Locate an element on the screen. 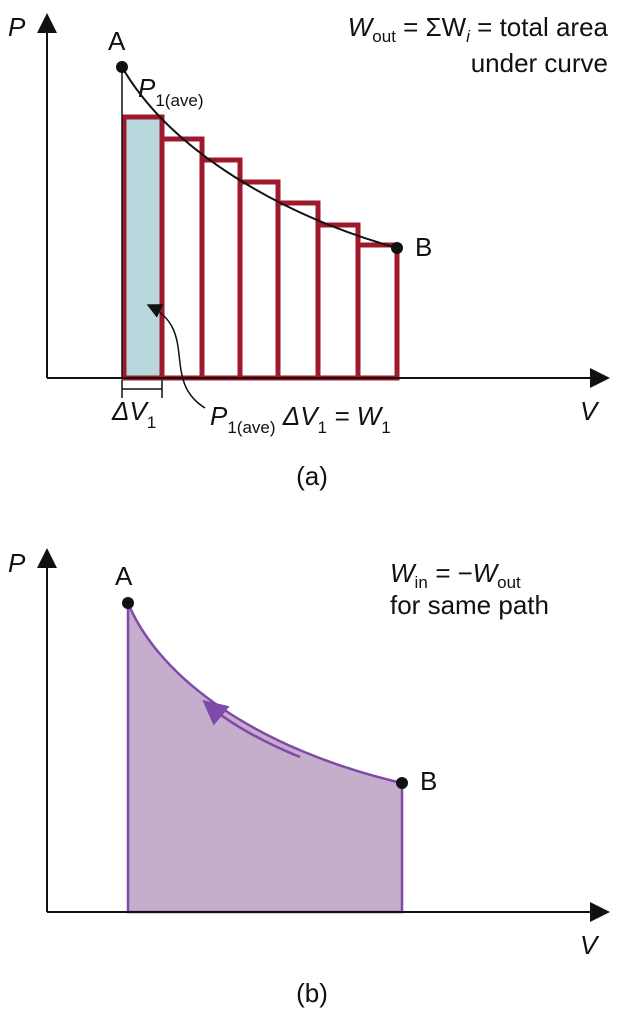 The image size is (625, 1012). equation-line2: under curve is located at coordinates (539, 63).